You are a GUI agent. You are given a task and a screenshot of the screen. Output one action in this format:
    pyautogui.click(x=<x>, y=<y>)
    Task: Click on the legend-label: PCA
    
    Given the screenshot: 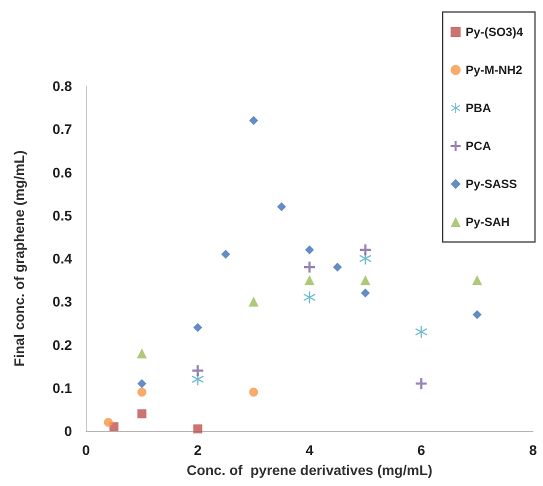 What is the action you would take?
    pyautogui.click(x=479, y=146)
    